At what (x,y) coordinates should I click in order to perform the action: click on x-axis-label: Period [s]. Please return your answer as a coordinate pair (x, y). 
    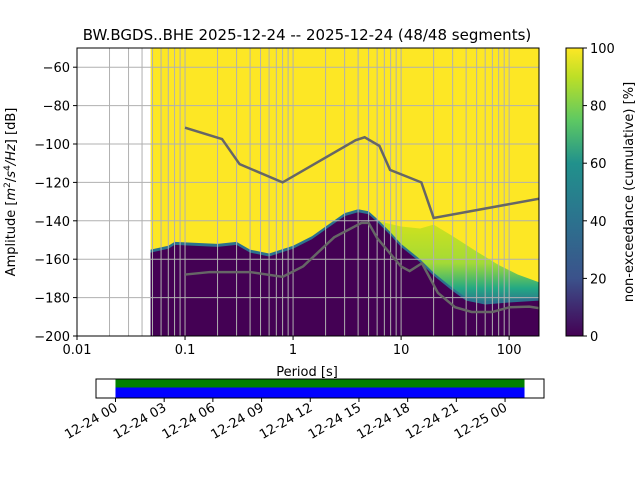
    Looking at the image, I should click on (307, 372).